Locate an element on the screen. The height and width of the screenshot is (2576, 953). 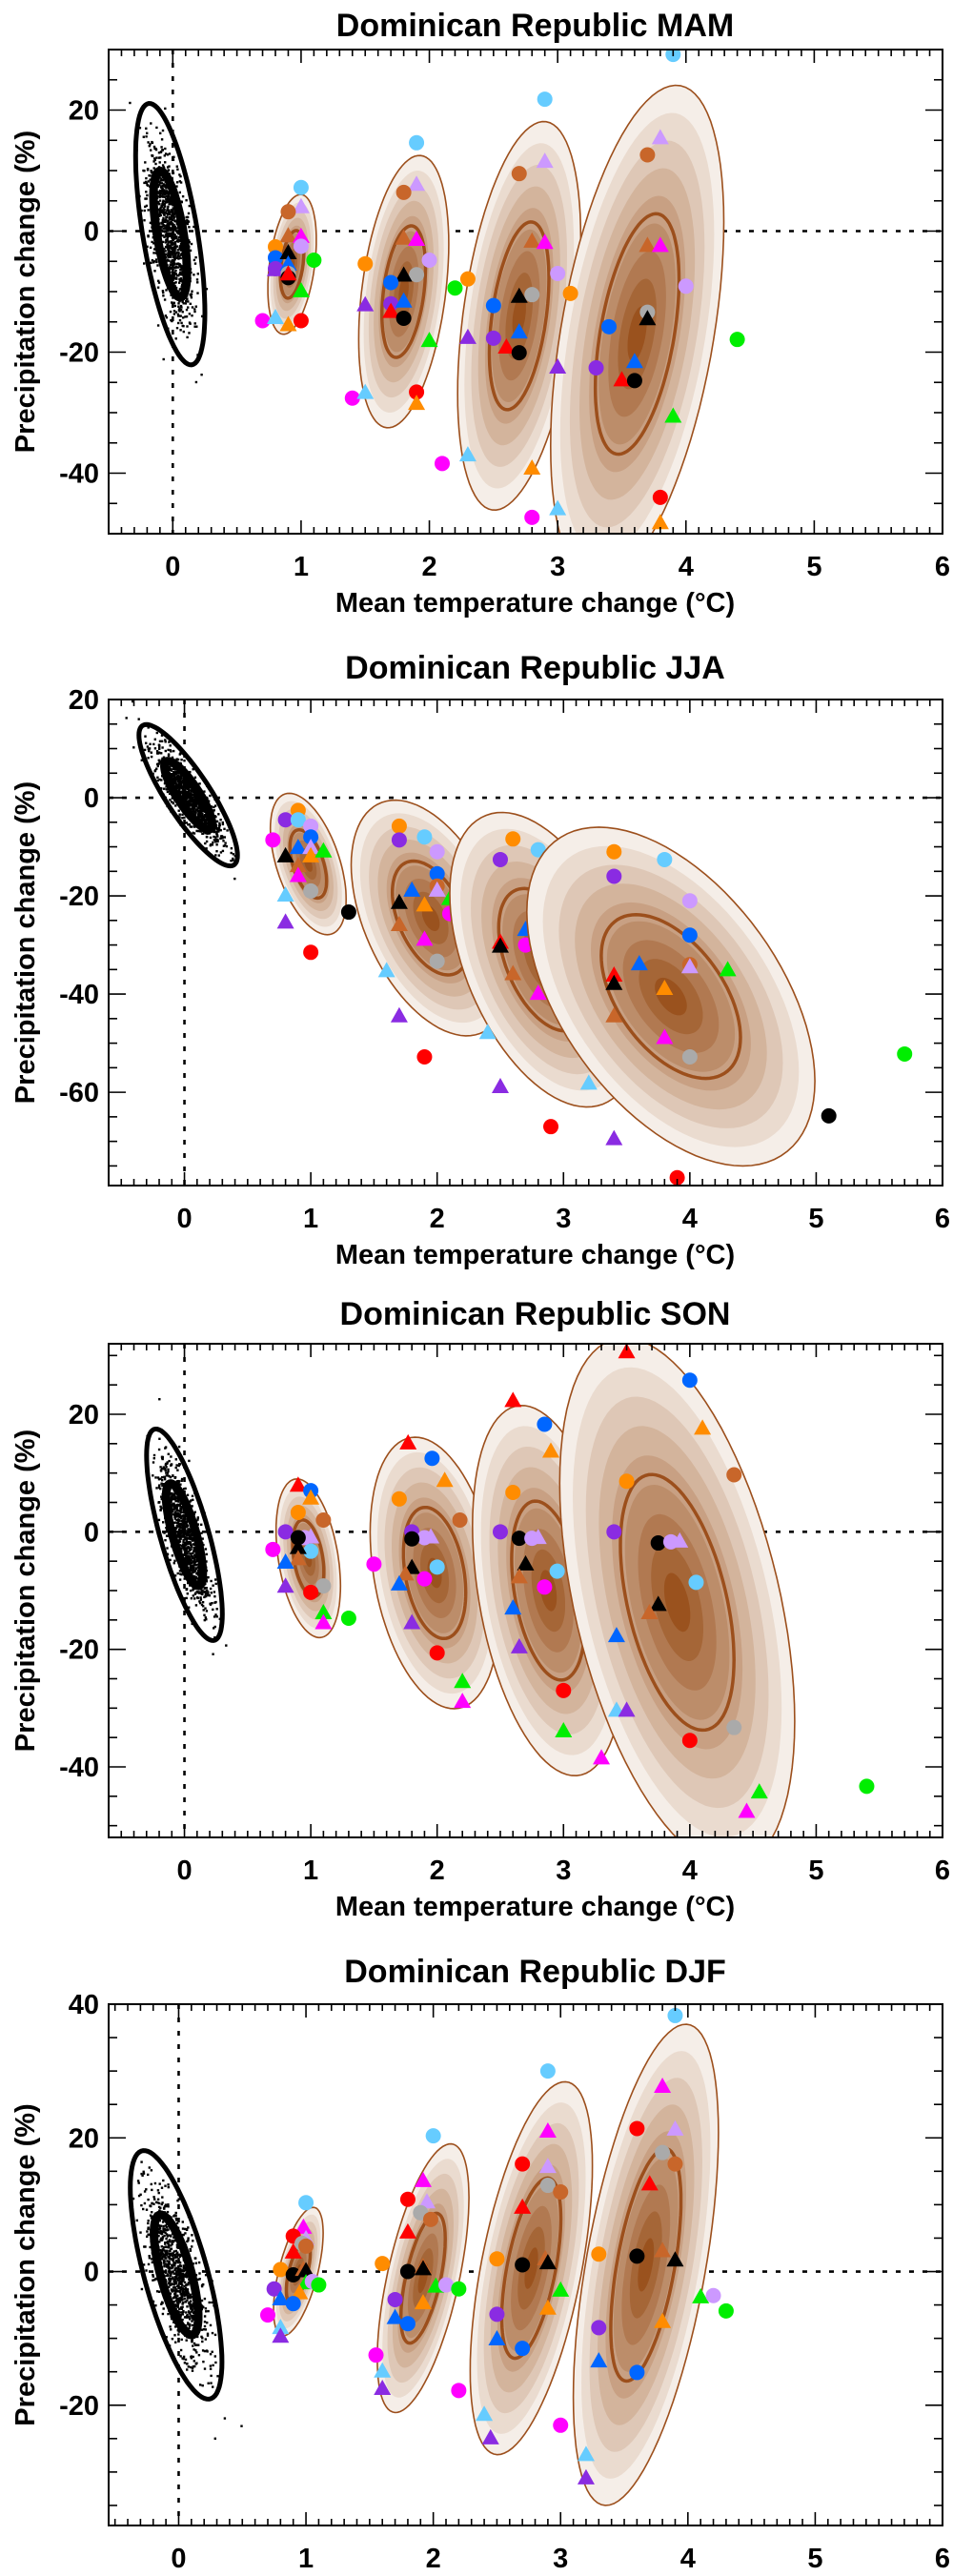
x-tick-label: 3 is located at coordinates (557, 567).